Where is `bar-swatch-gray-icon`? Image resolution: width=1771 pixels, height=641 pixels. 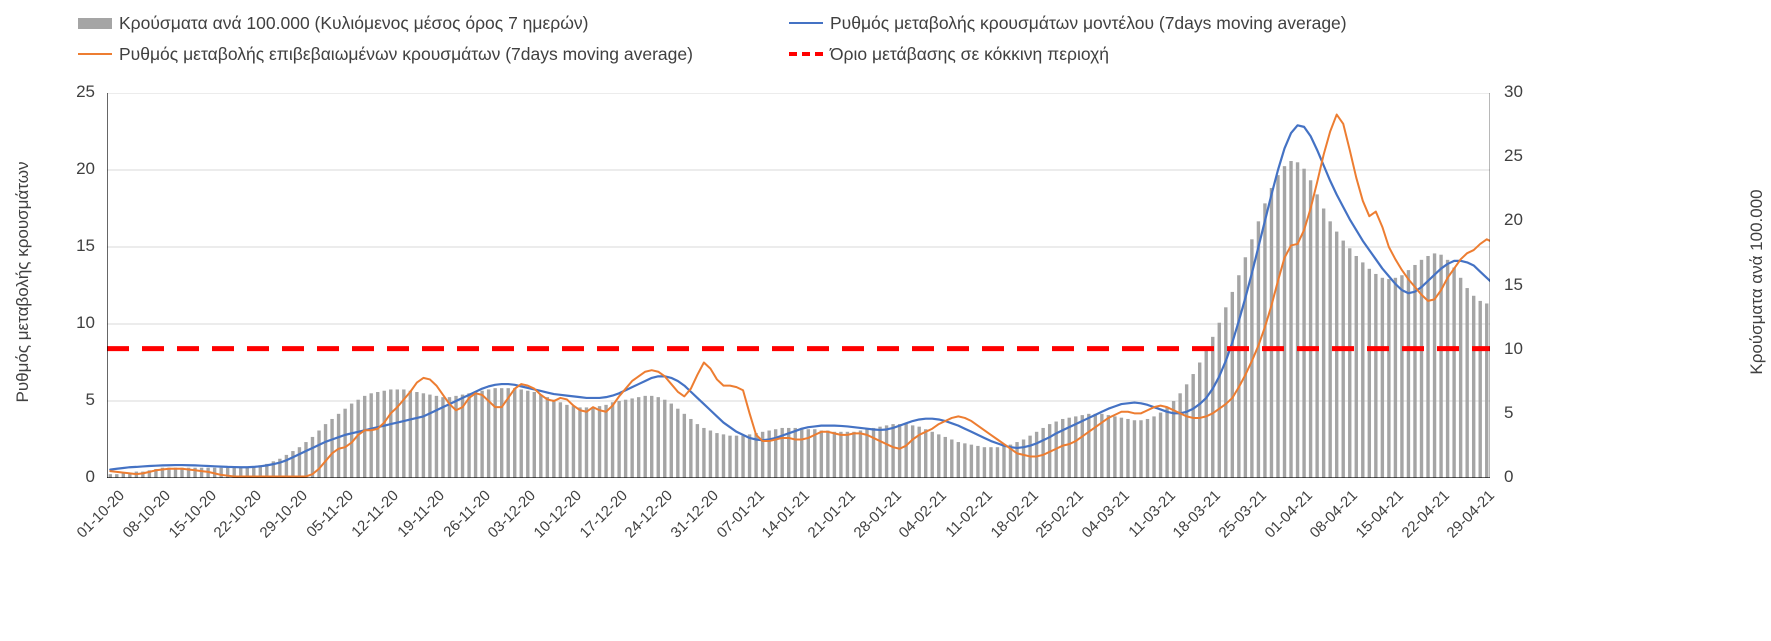 bar-swatch-gray-icon is located at coordinates (95, 23).